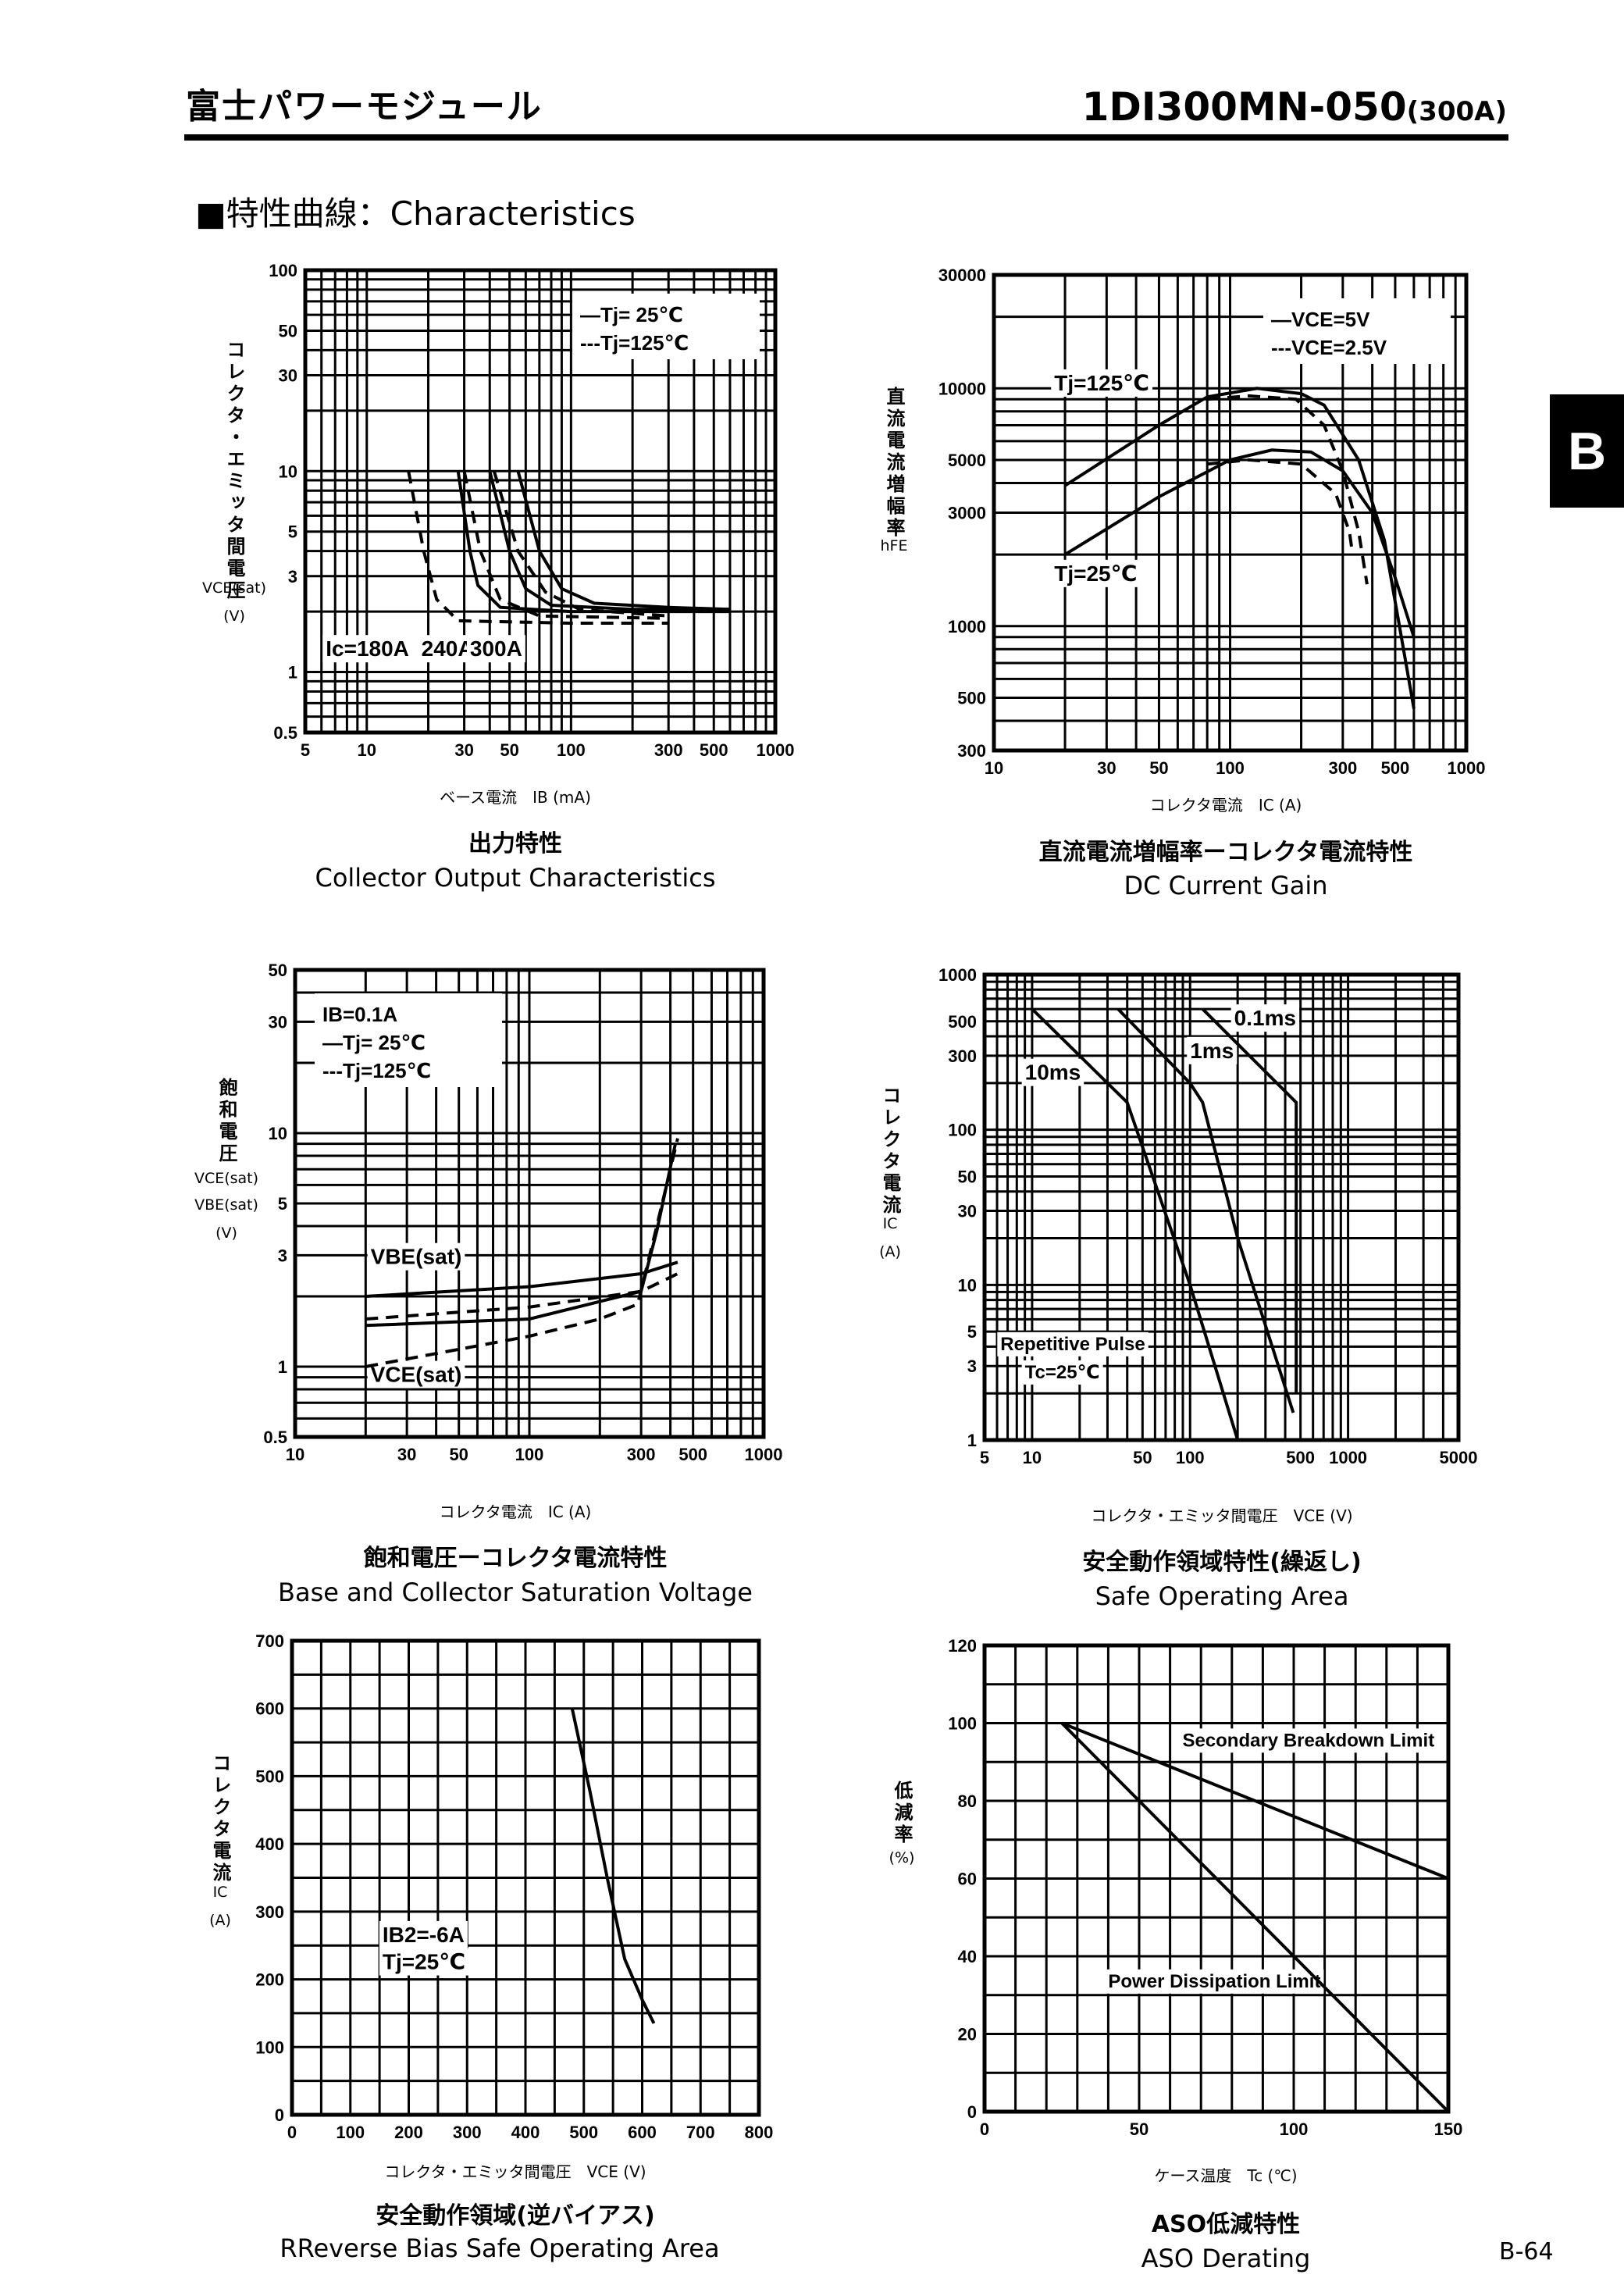 This screenshot has height=2278, width=1624. Describe the element at coordinates (367, 750) in the screenshot. I see `x-tick-label: 10` at that location.